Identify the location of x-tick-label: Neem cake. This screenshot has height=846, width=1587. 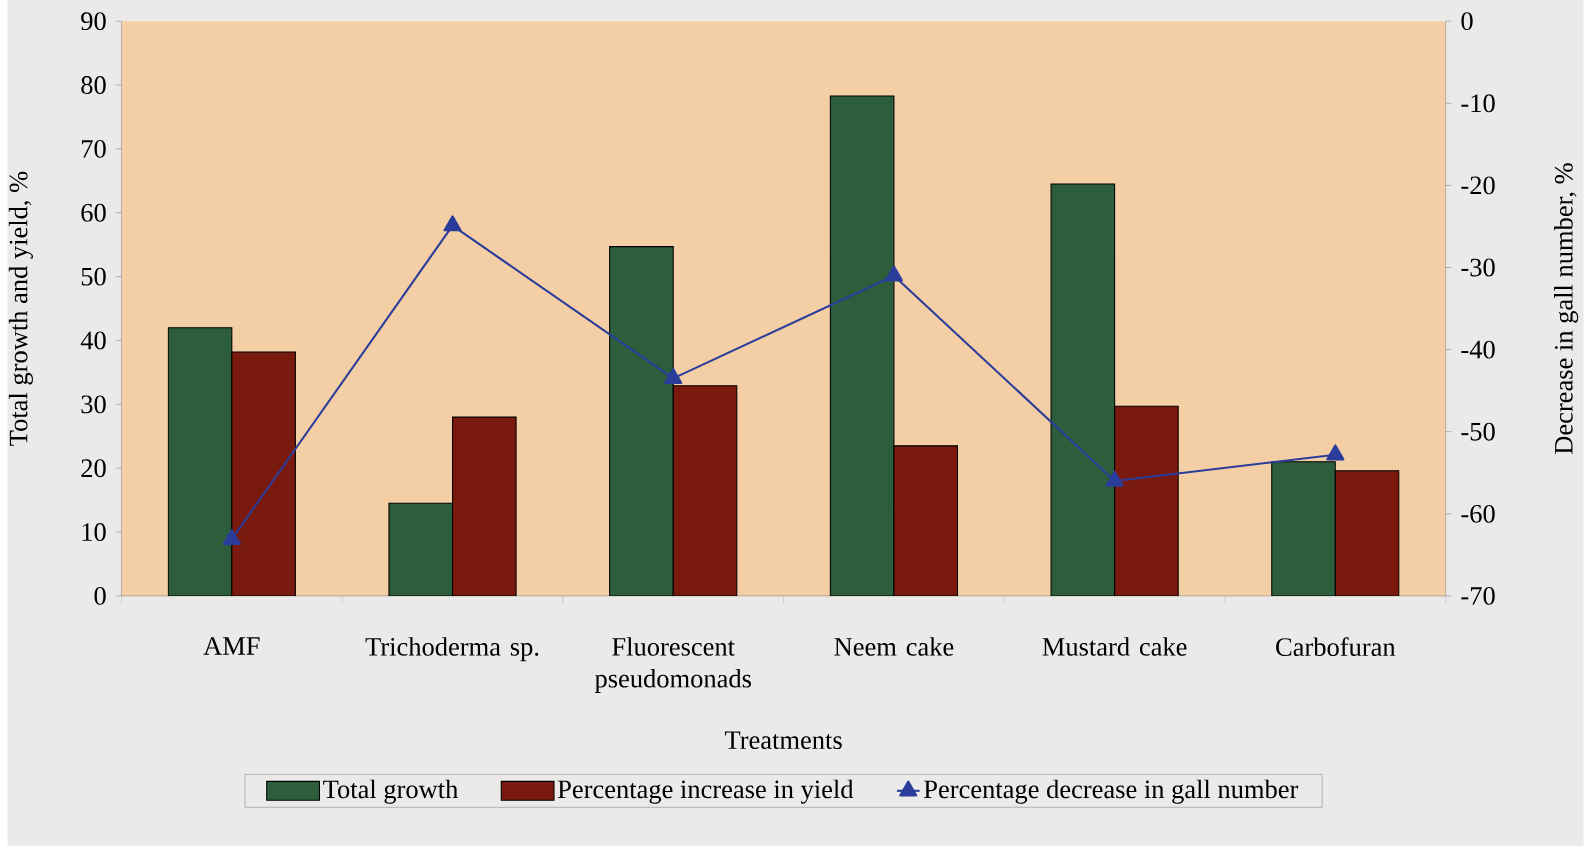
(894, 646).